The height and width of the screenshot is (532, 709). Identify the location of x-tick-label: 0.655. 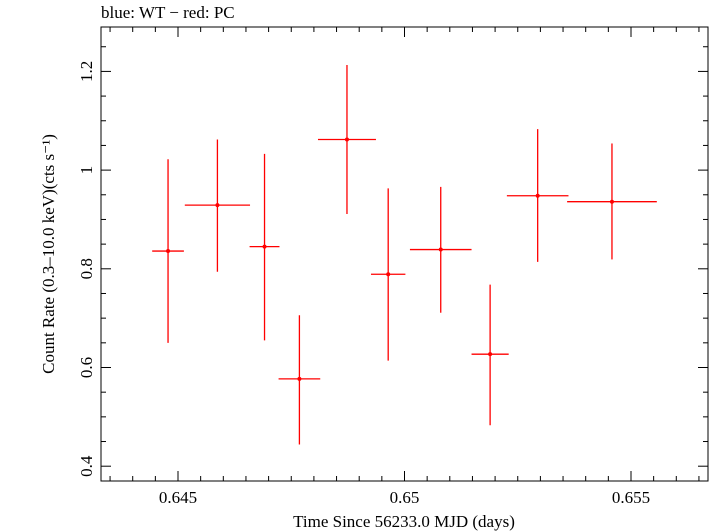
(631, 497).